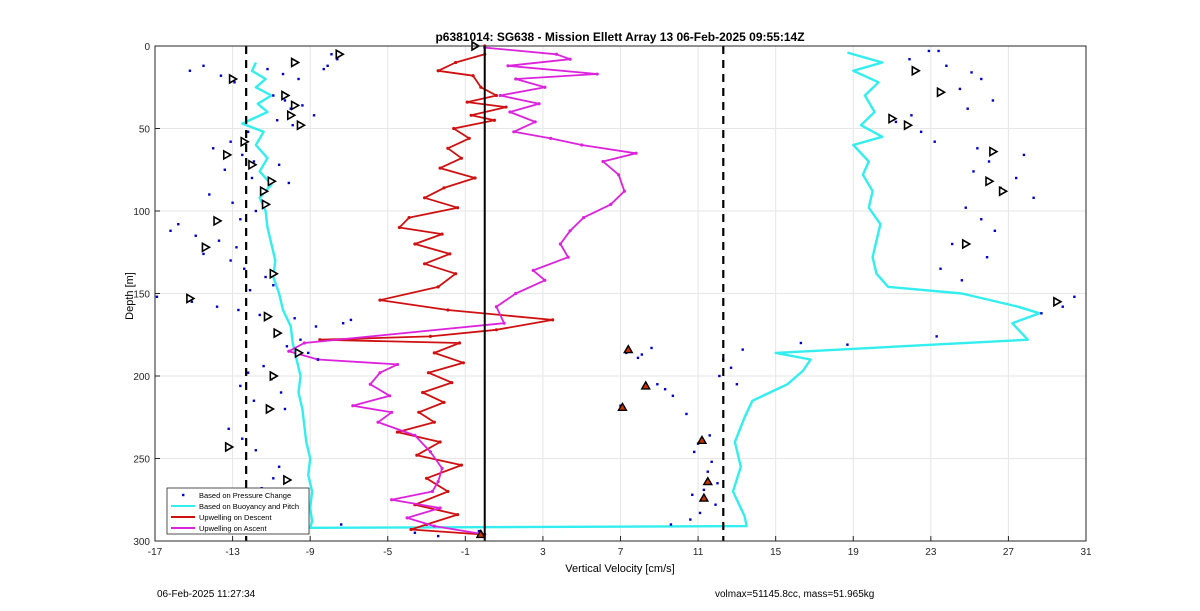 This screenshot has width=1200, height=611. What do you see at coordinates (621, 552) in the screenshot?
I see `x-tick-label: 7` at bounding box center [621, 552].